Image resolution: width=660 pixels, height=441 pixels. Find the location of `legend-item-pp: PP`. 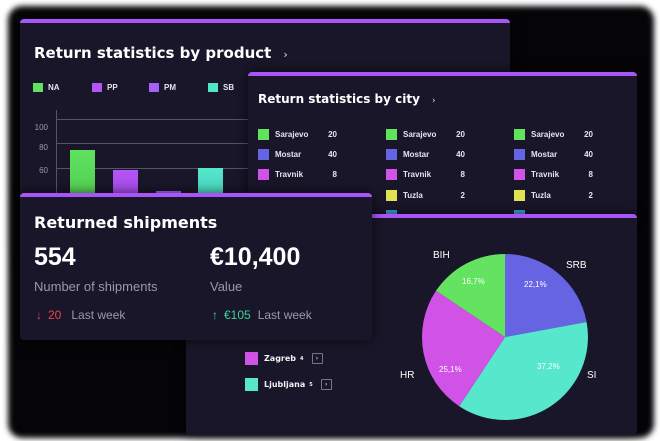

legend-item-pp: PP is located at coordinates (105, 87).